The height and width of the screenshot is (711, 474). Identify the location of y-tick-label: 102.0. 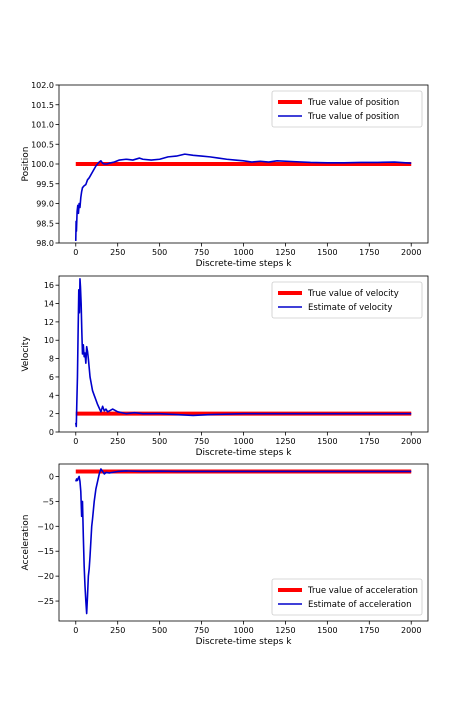
(42, 85).